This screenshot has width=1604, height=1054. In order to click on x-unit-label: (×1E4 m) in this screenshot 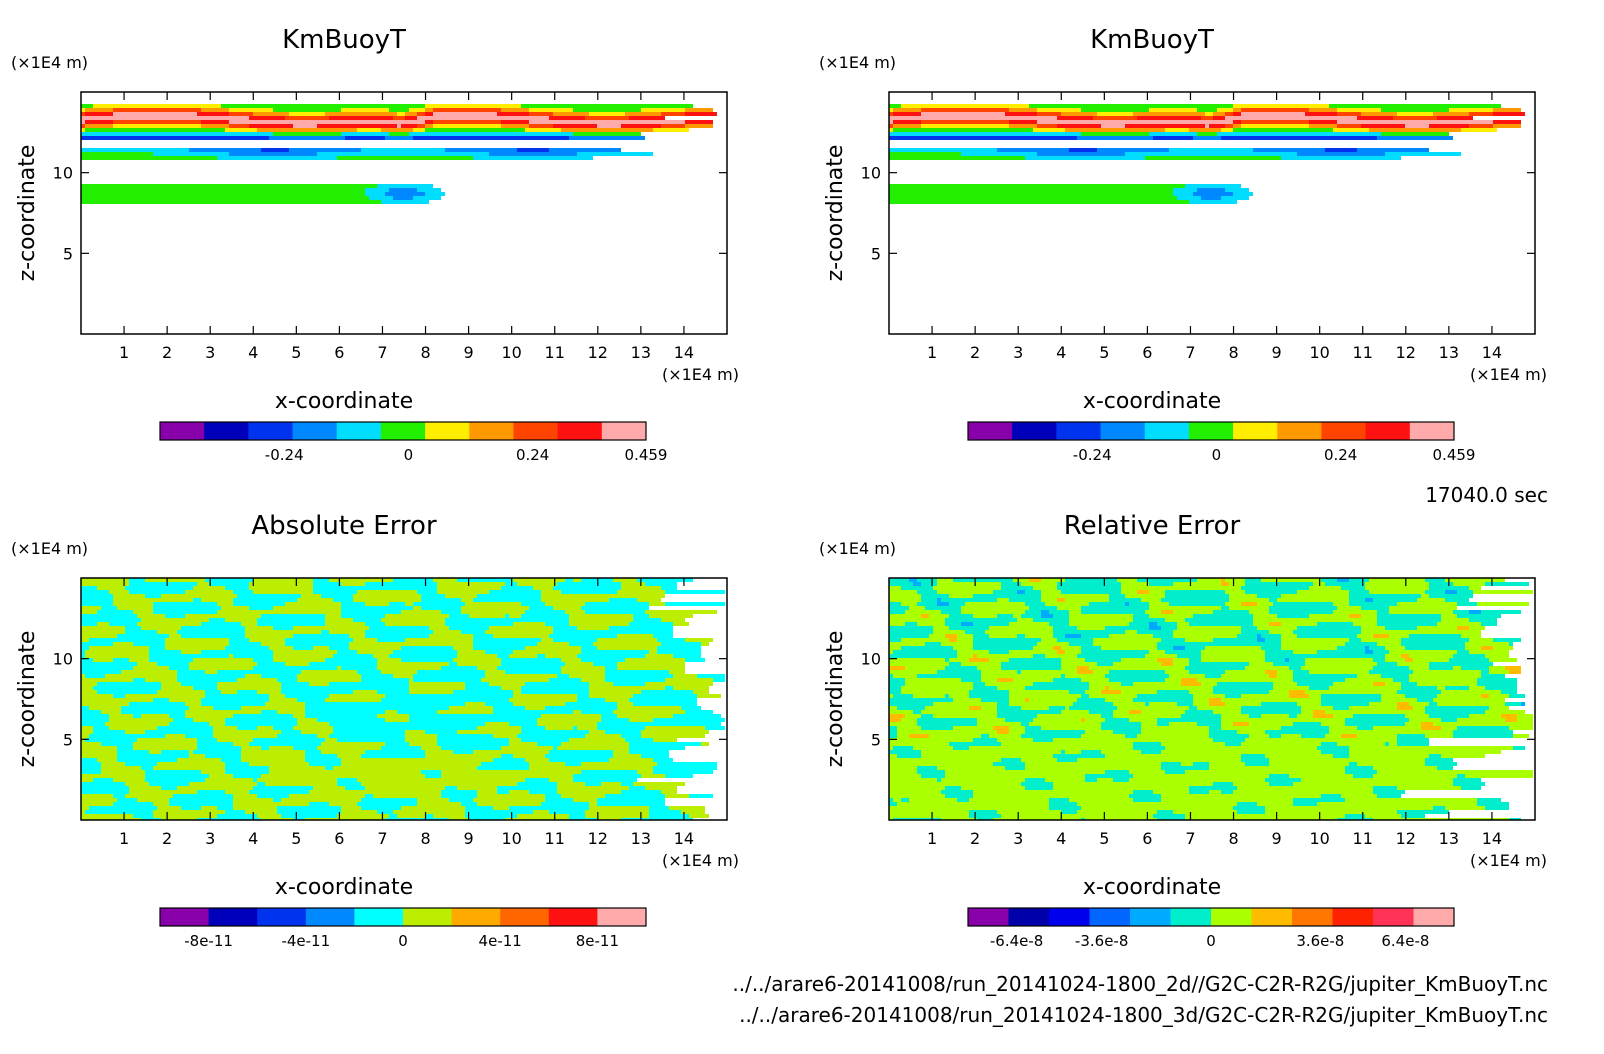, I will do `click(1508, 860)`.